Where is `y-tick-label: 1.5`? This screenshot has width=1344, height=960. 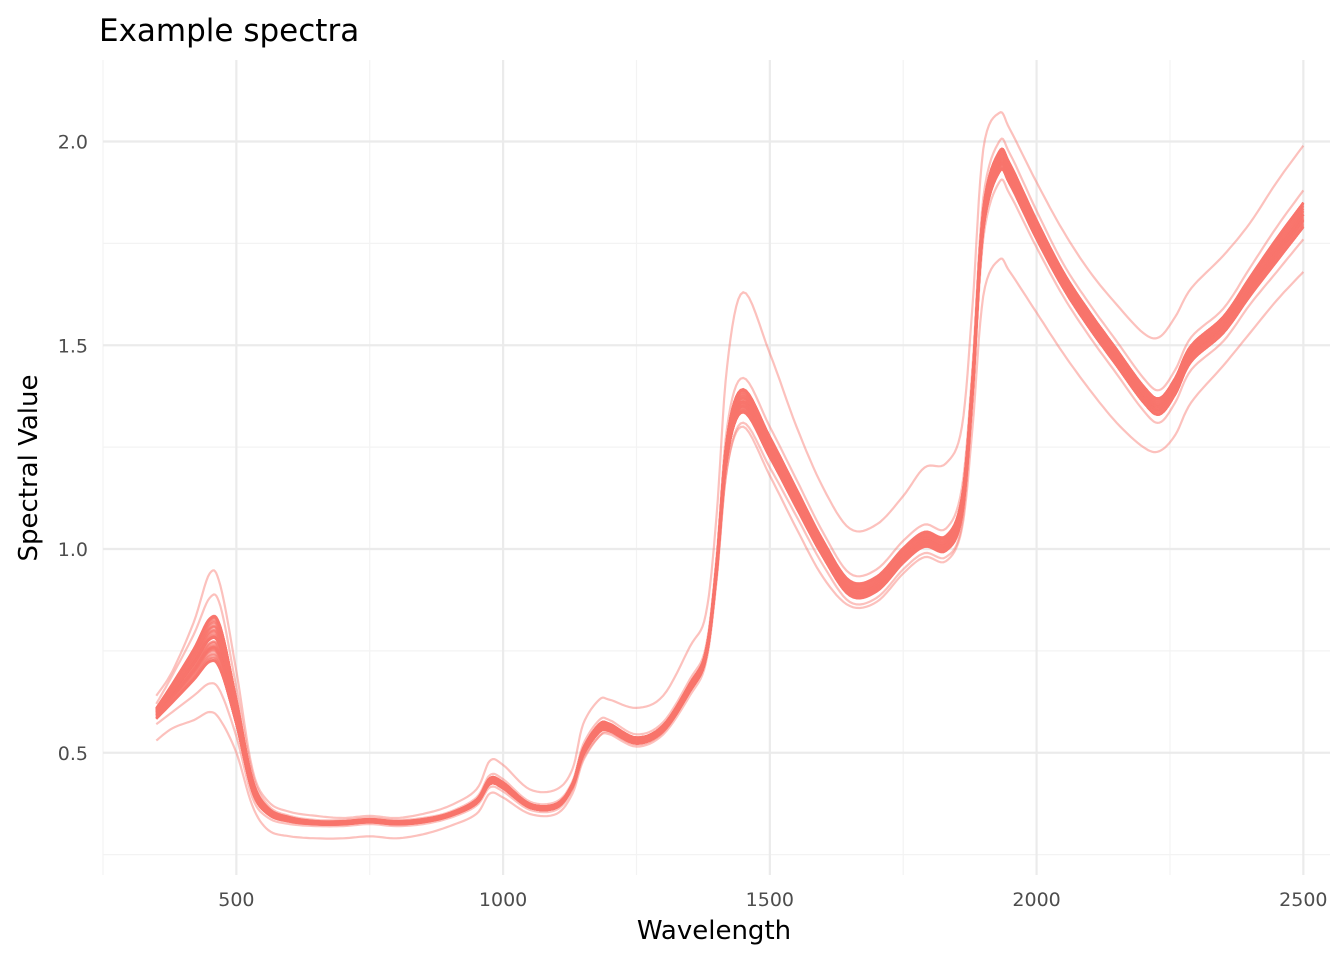
y-tick-label: 1.5 is located at coordinates (73, 346).